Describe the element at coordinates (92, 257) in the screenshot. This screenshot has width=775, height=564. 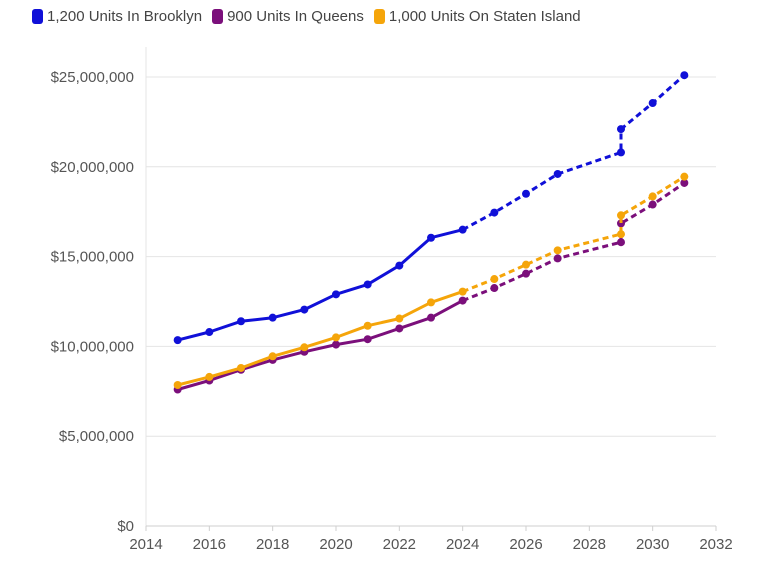
I see `y-tick-label: $15,000,000` at that location.